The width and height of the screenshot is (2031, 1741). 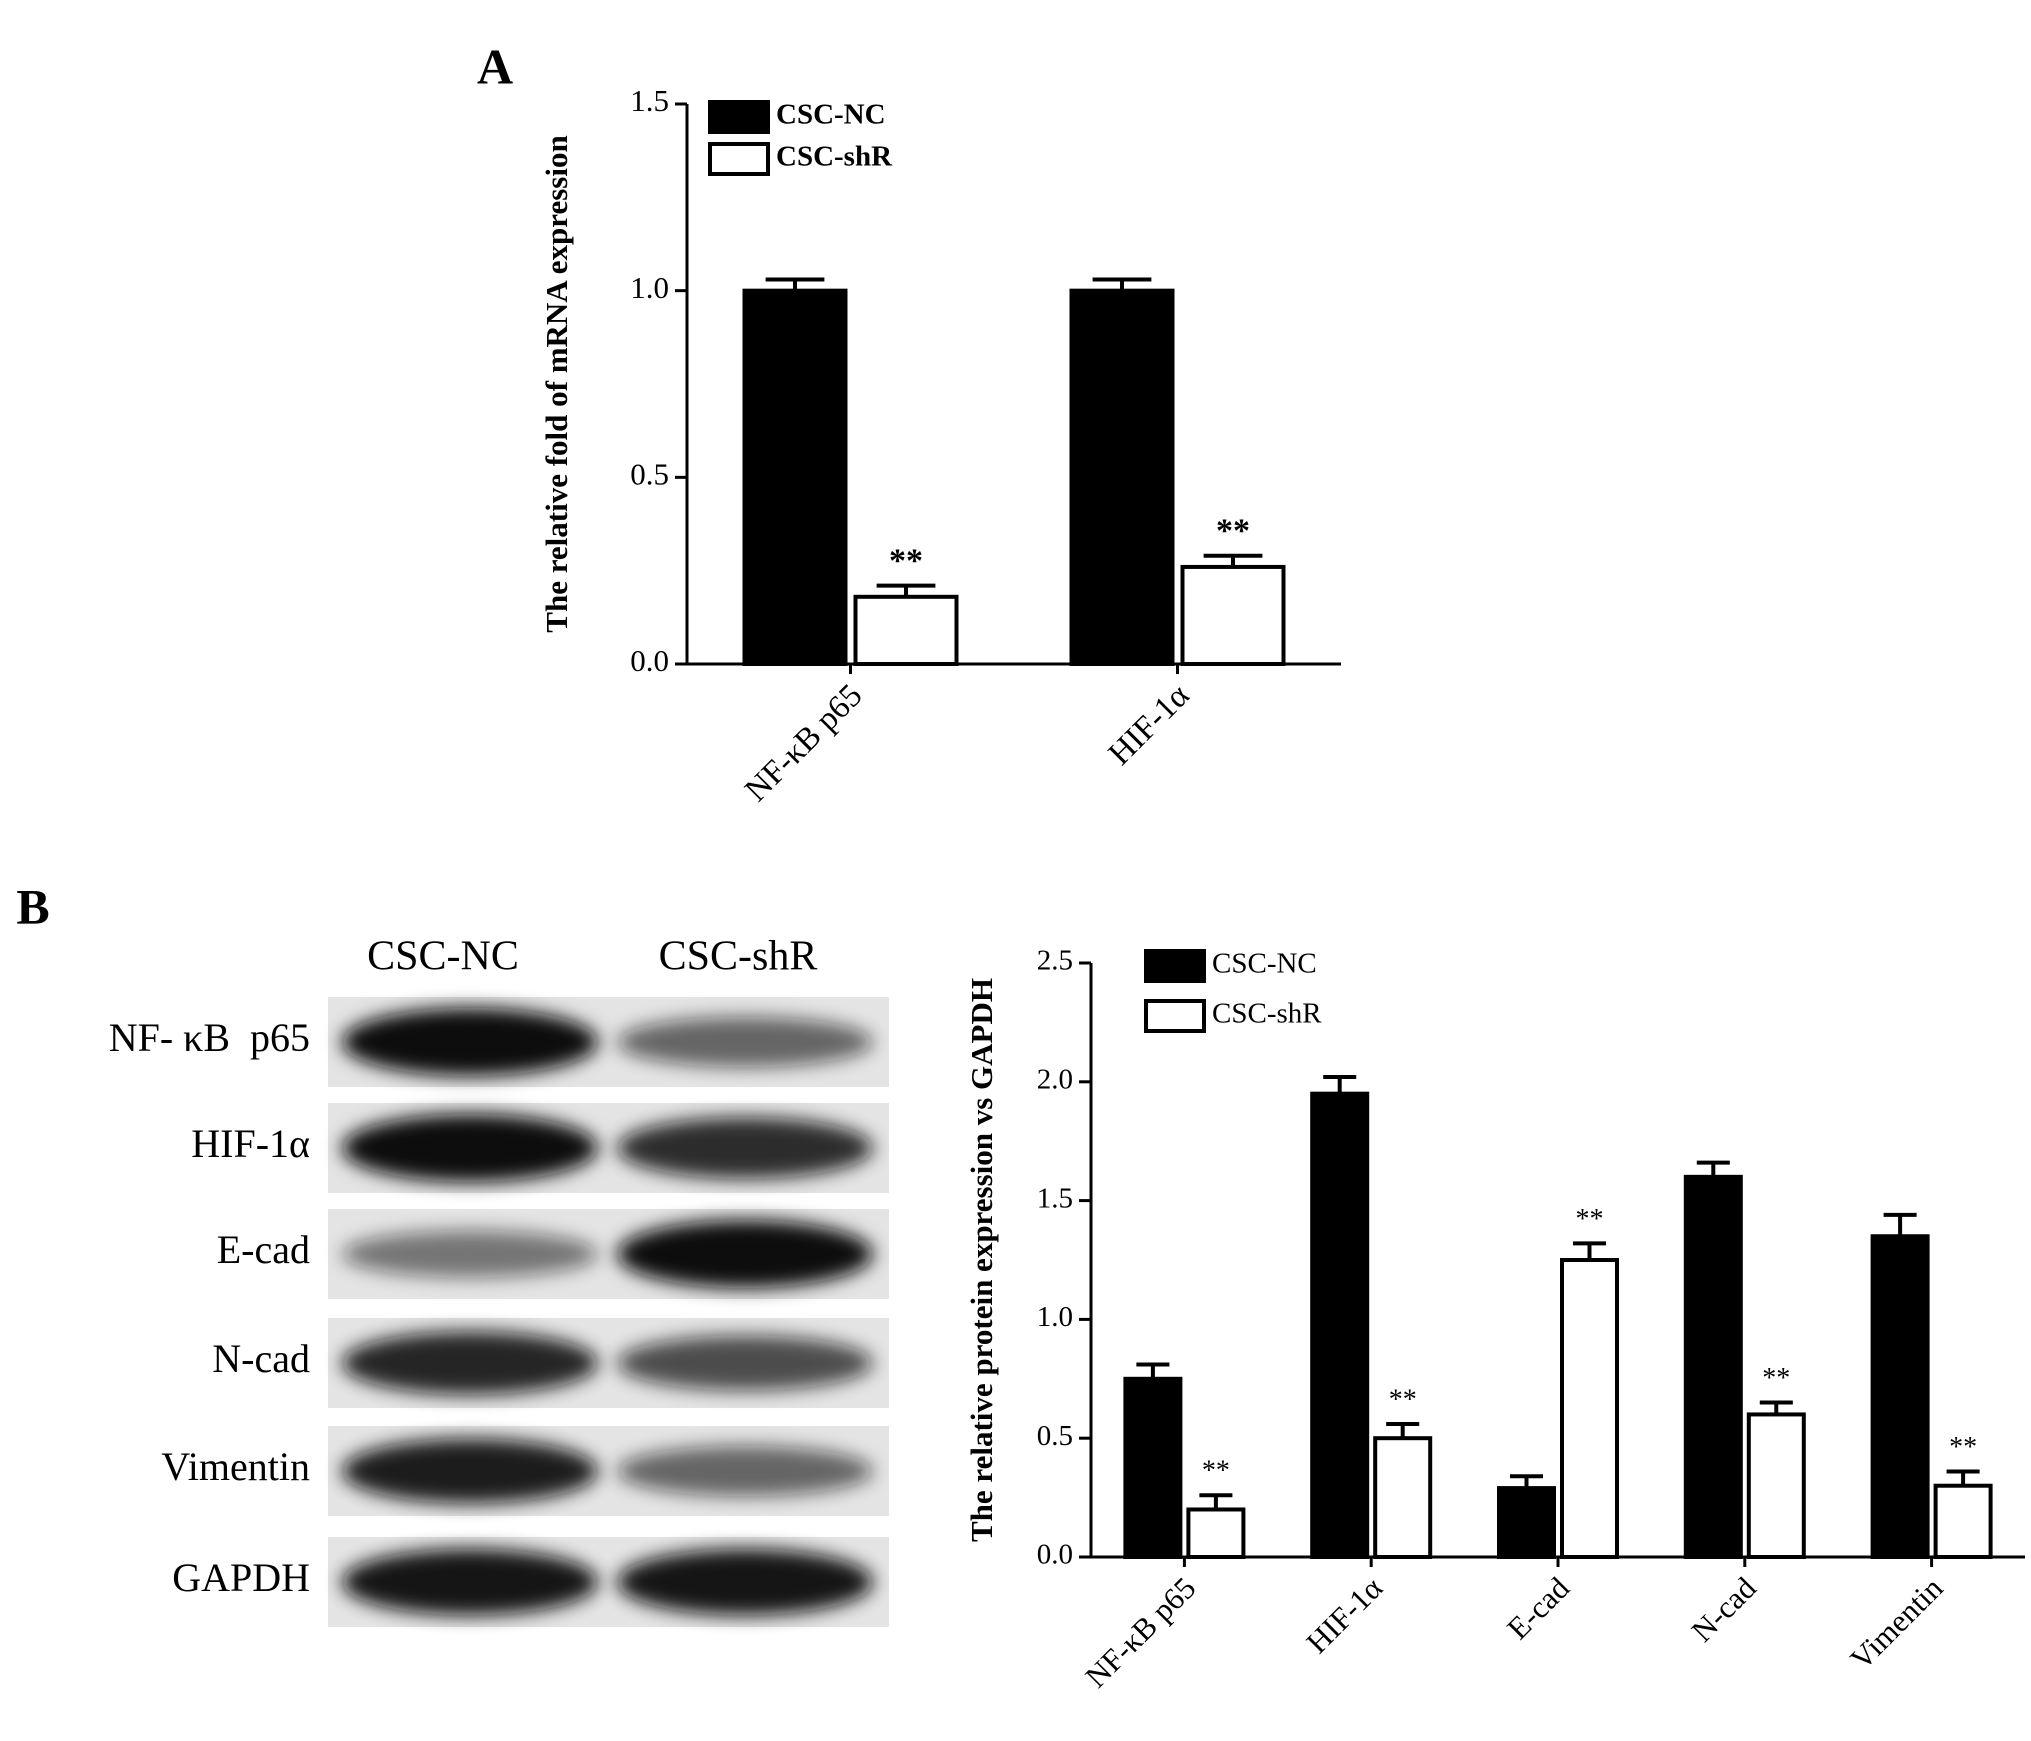 I want to click on y-tick-label: 2.5, so click(x=1055, y=961).